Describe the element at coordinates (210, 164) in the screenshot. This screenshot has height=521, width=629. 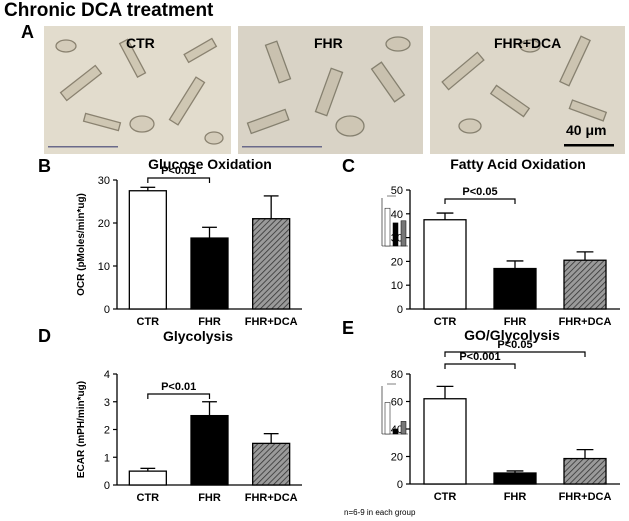
I see `chart-title: Glucose Oxidation` at that location.